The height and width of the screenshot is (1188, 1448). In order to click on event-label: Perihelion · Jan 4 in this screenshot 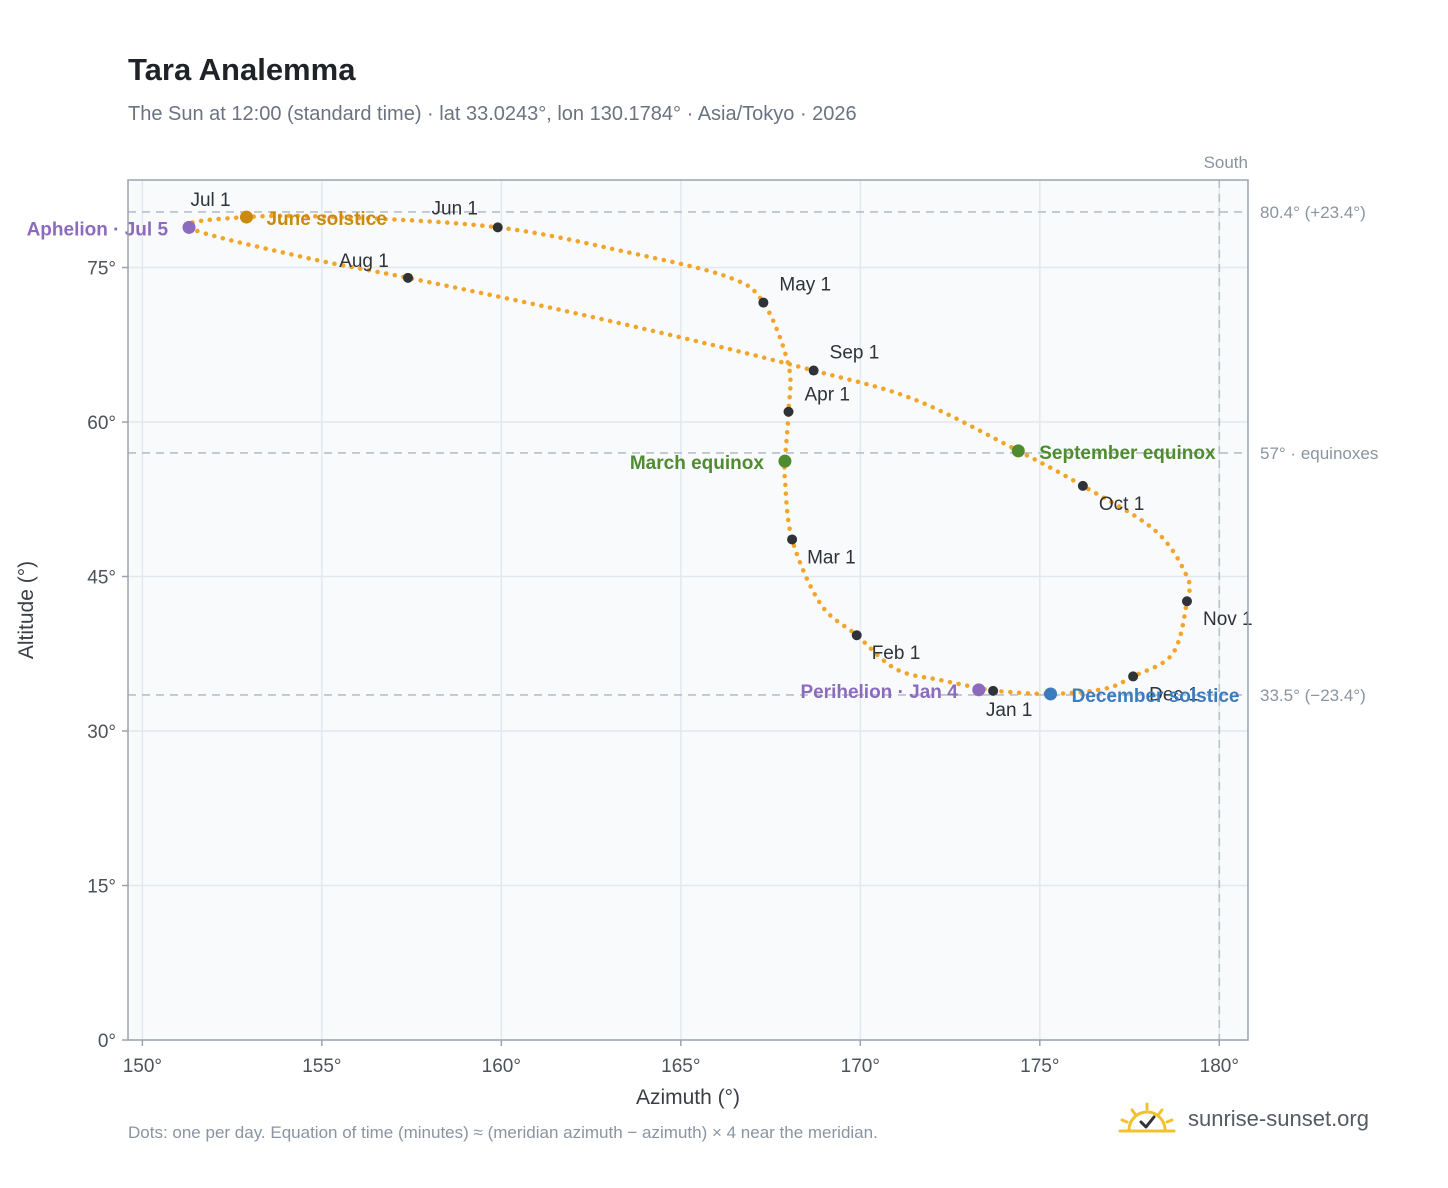, I will do `click(879, 692)`.